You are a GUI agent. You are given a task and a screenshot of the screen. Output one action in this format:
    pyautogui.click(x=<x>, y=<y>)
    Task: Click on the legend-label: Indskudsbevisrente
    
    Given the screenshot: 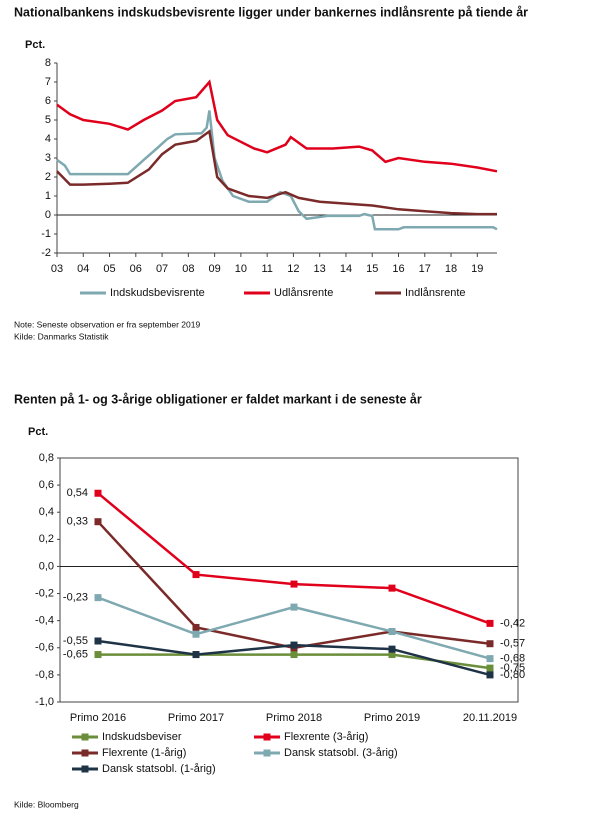 What is the action you would take?
    pyautogui.click(x=157, y=293)
    